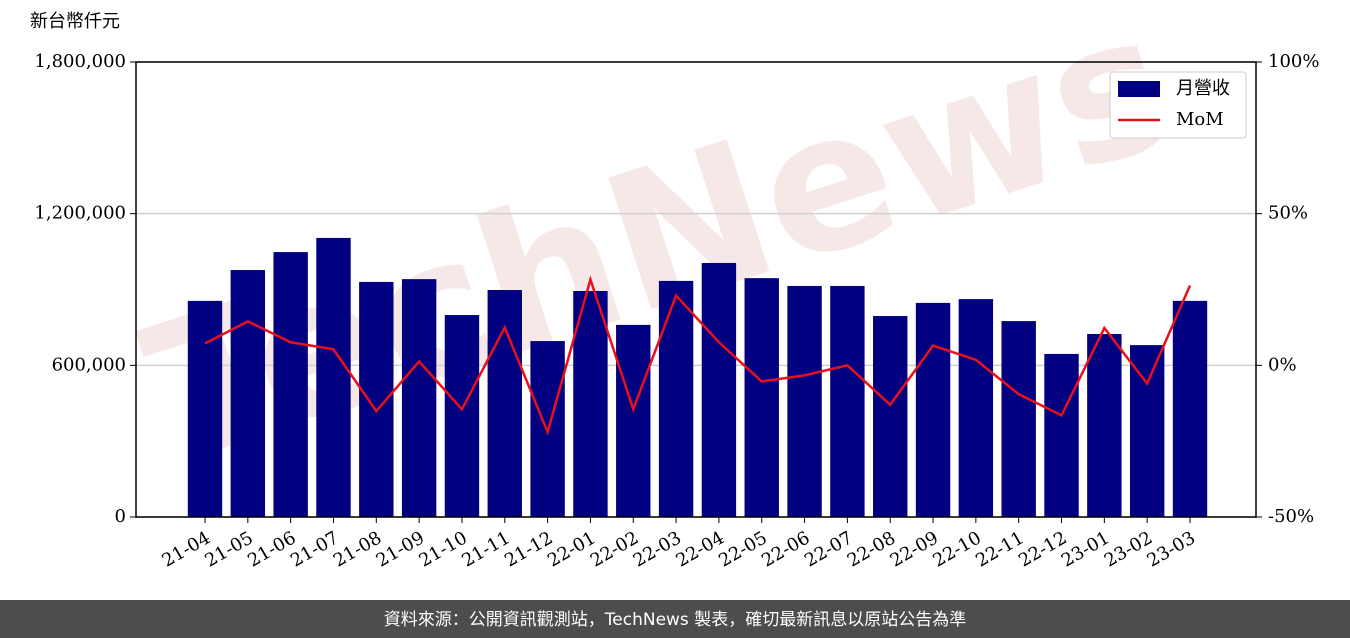 This screenshot has width=1350, height=638. I want to click on x-tick-label: 21-07, so click(314, 549).